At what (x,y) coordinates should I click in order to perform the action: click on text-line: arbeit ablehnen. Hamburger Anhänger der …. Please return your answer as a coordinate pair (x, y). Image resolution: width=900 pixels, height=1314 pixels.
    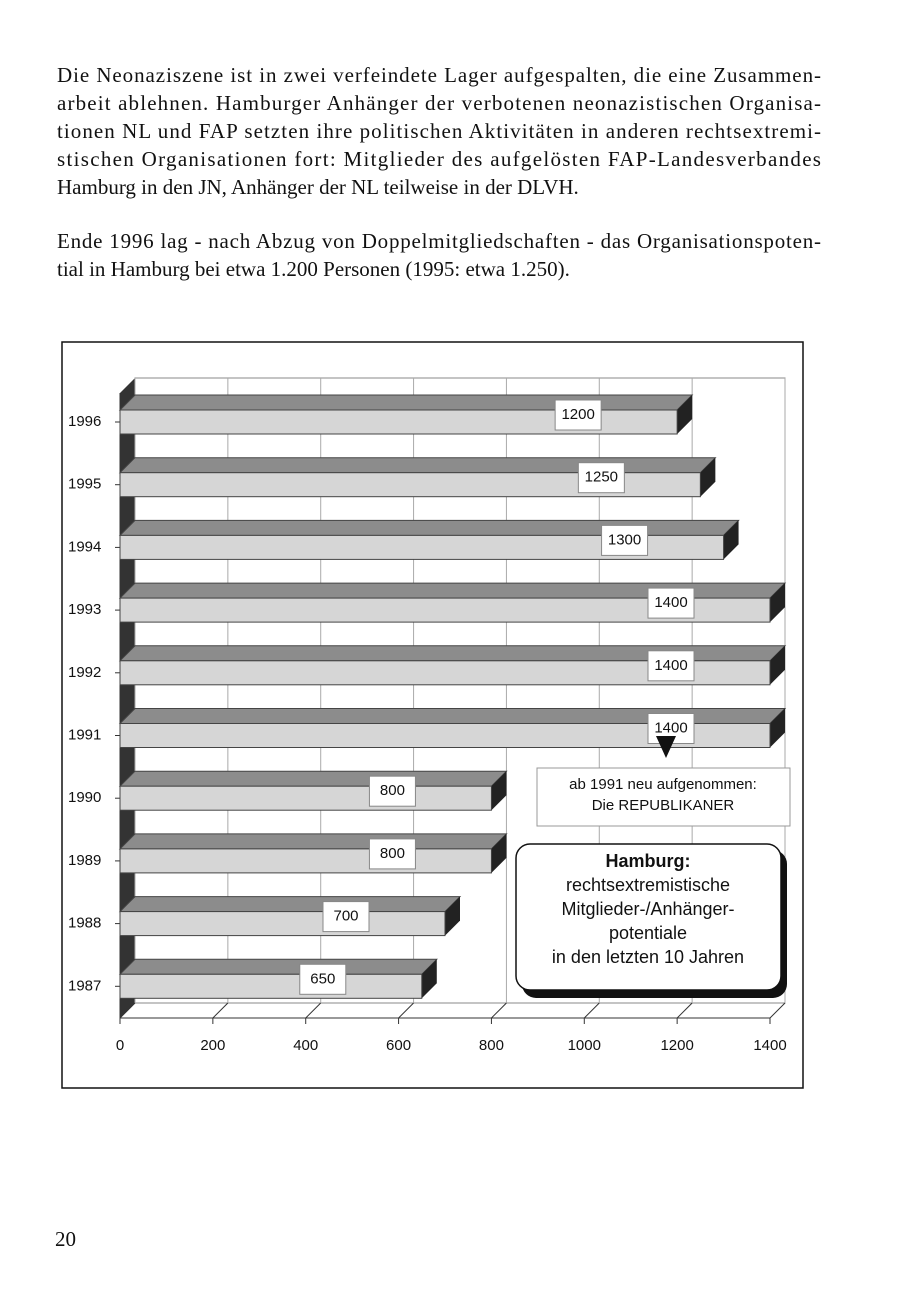
    Looking at the image, I should click on (439, 103).